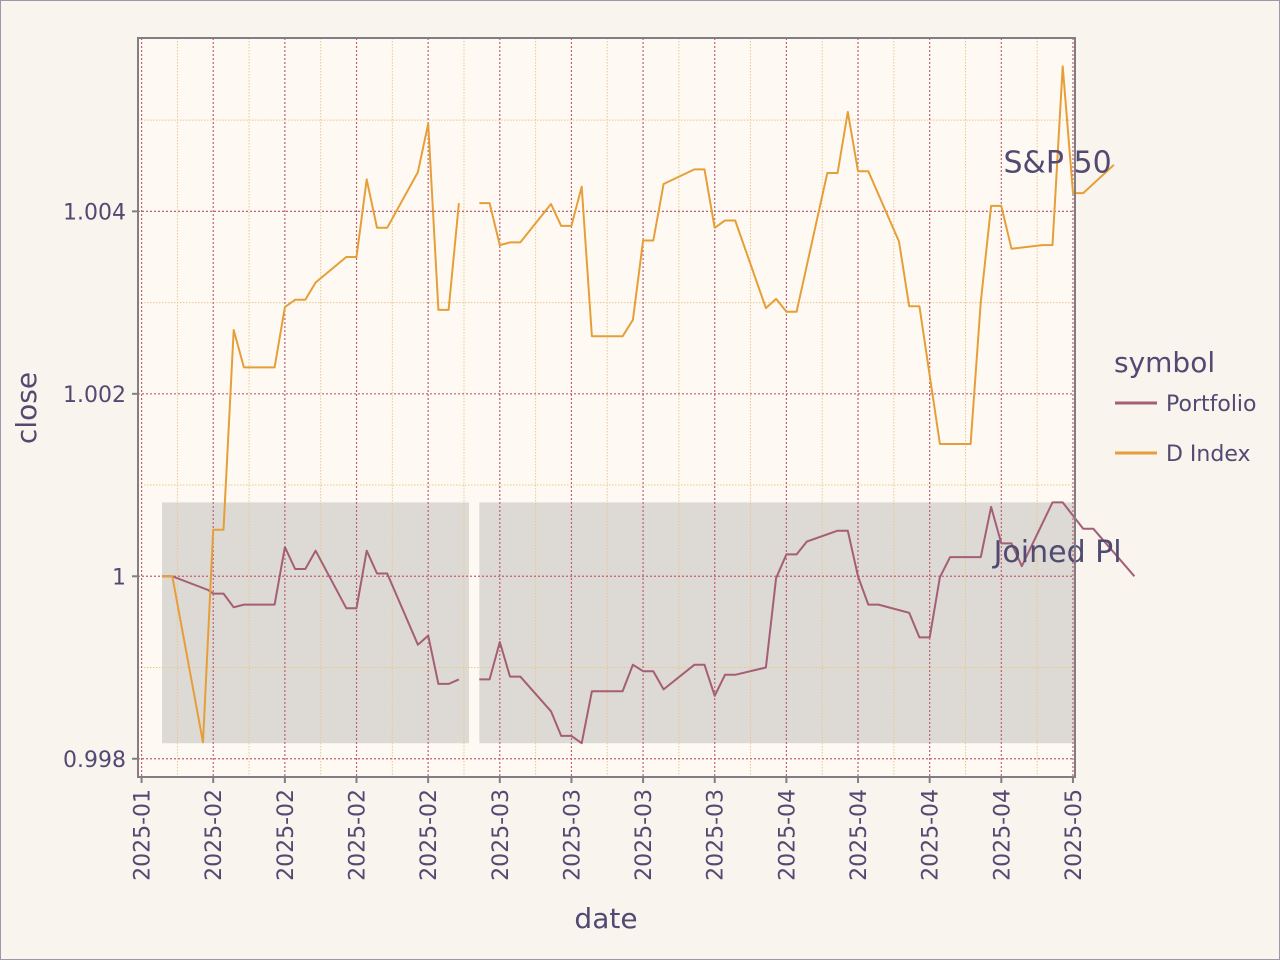 Image resolution: width=1280 pixels, height=960 pixels. What do you see at coordinates (119, 577) in the screenshot?
I see `y-tick-label: 1` at bounding box center [119, 577].